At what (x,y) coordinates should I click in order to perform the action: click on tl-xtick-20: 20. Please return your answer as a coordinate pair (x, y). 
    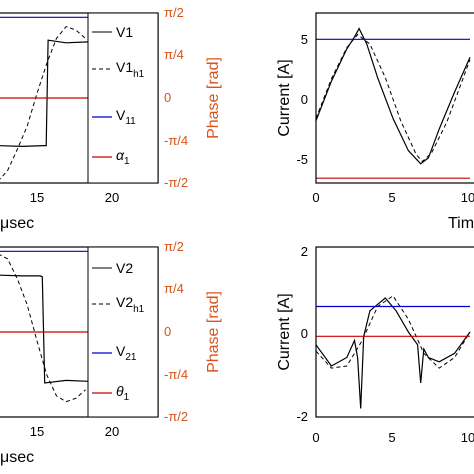
    Looking at the image, I should click on (112, 197).